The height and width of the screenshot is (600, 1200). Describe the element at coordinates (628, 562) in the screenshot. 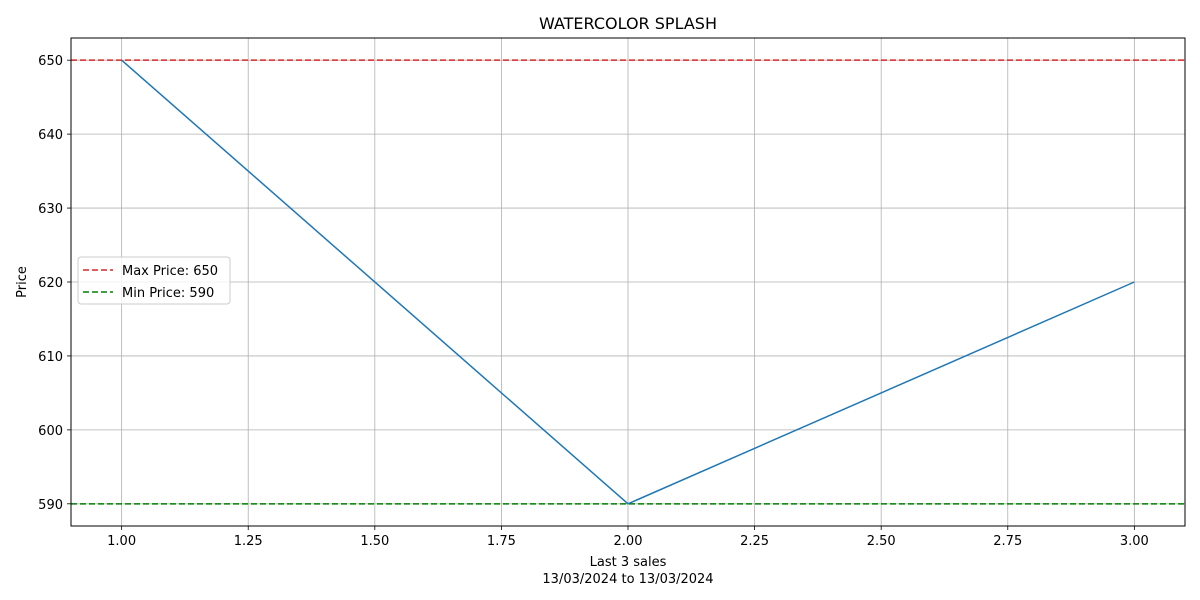

I see `x-axis-label: Last 3 sales` at that location.